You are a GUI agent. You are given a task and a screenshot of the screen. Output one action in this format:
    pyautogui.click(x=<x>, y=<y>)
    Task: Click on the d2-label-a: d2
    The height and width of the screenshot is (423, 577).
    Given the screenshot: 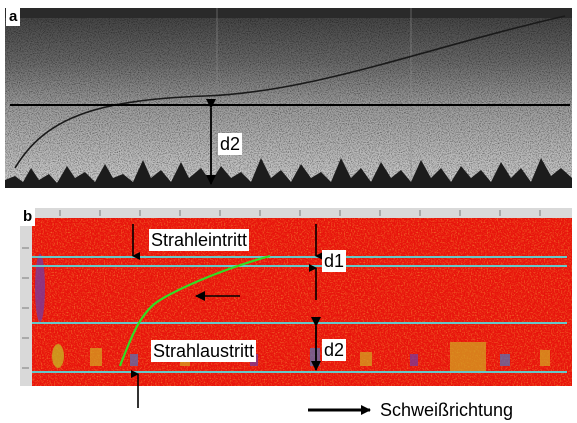 What is the action you would take?
    pyautogui.click(x=230, y=144)
    